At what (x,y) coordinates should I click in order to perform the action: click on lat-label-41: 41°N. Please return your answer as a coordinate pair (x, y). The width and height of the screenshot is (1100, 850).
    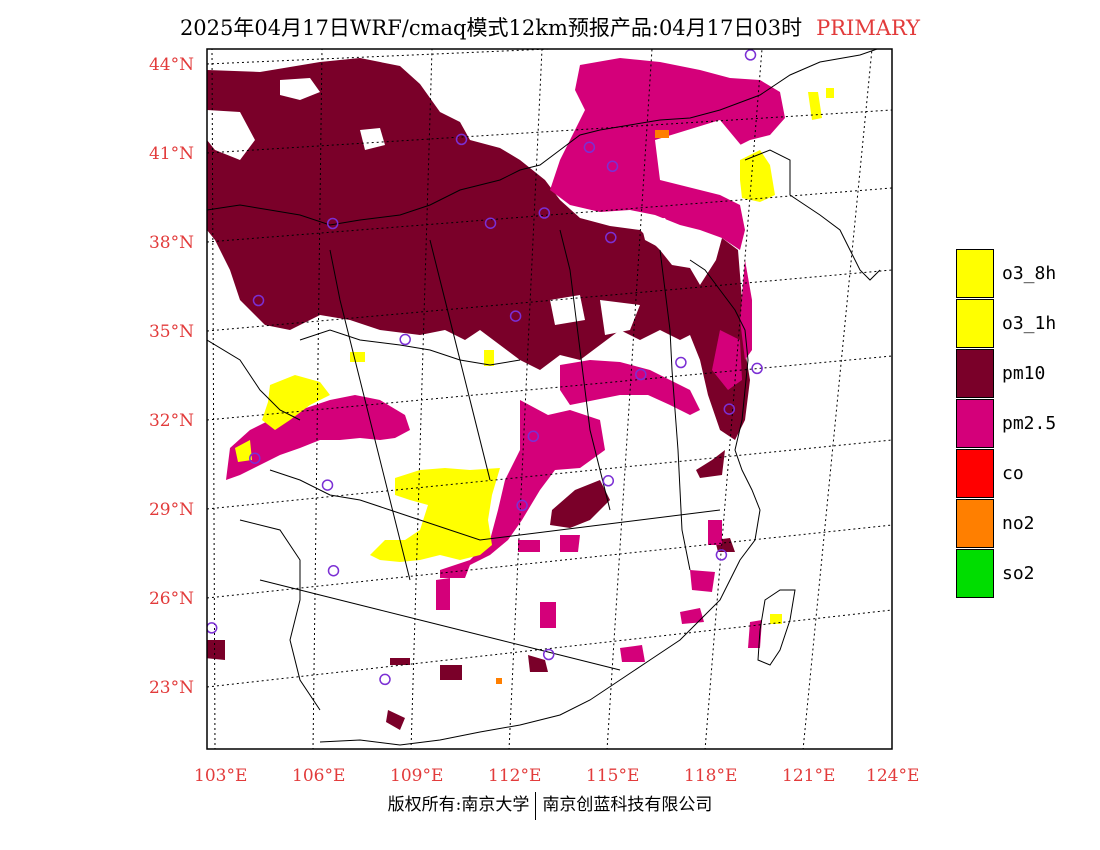
    Looking at the image, I should click on (171, 154).